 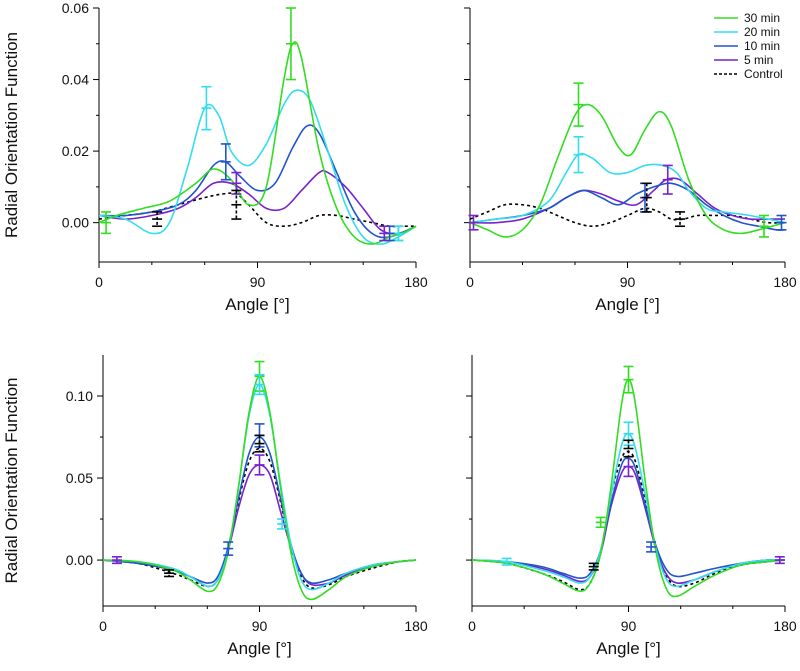 What do you see at coordinates (75, 80) in the screenshot?
I see `y-tick-label: 0.04` at bounding box center [75, 80].